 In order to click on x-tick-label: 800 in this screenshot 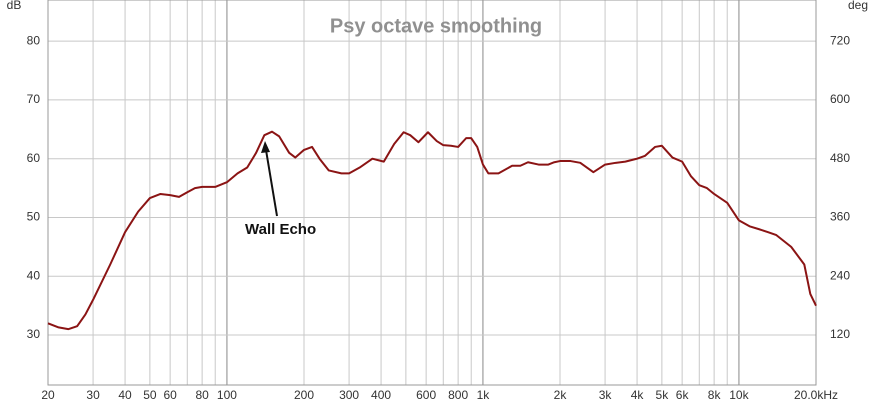, I will do `click(458, 395)`.